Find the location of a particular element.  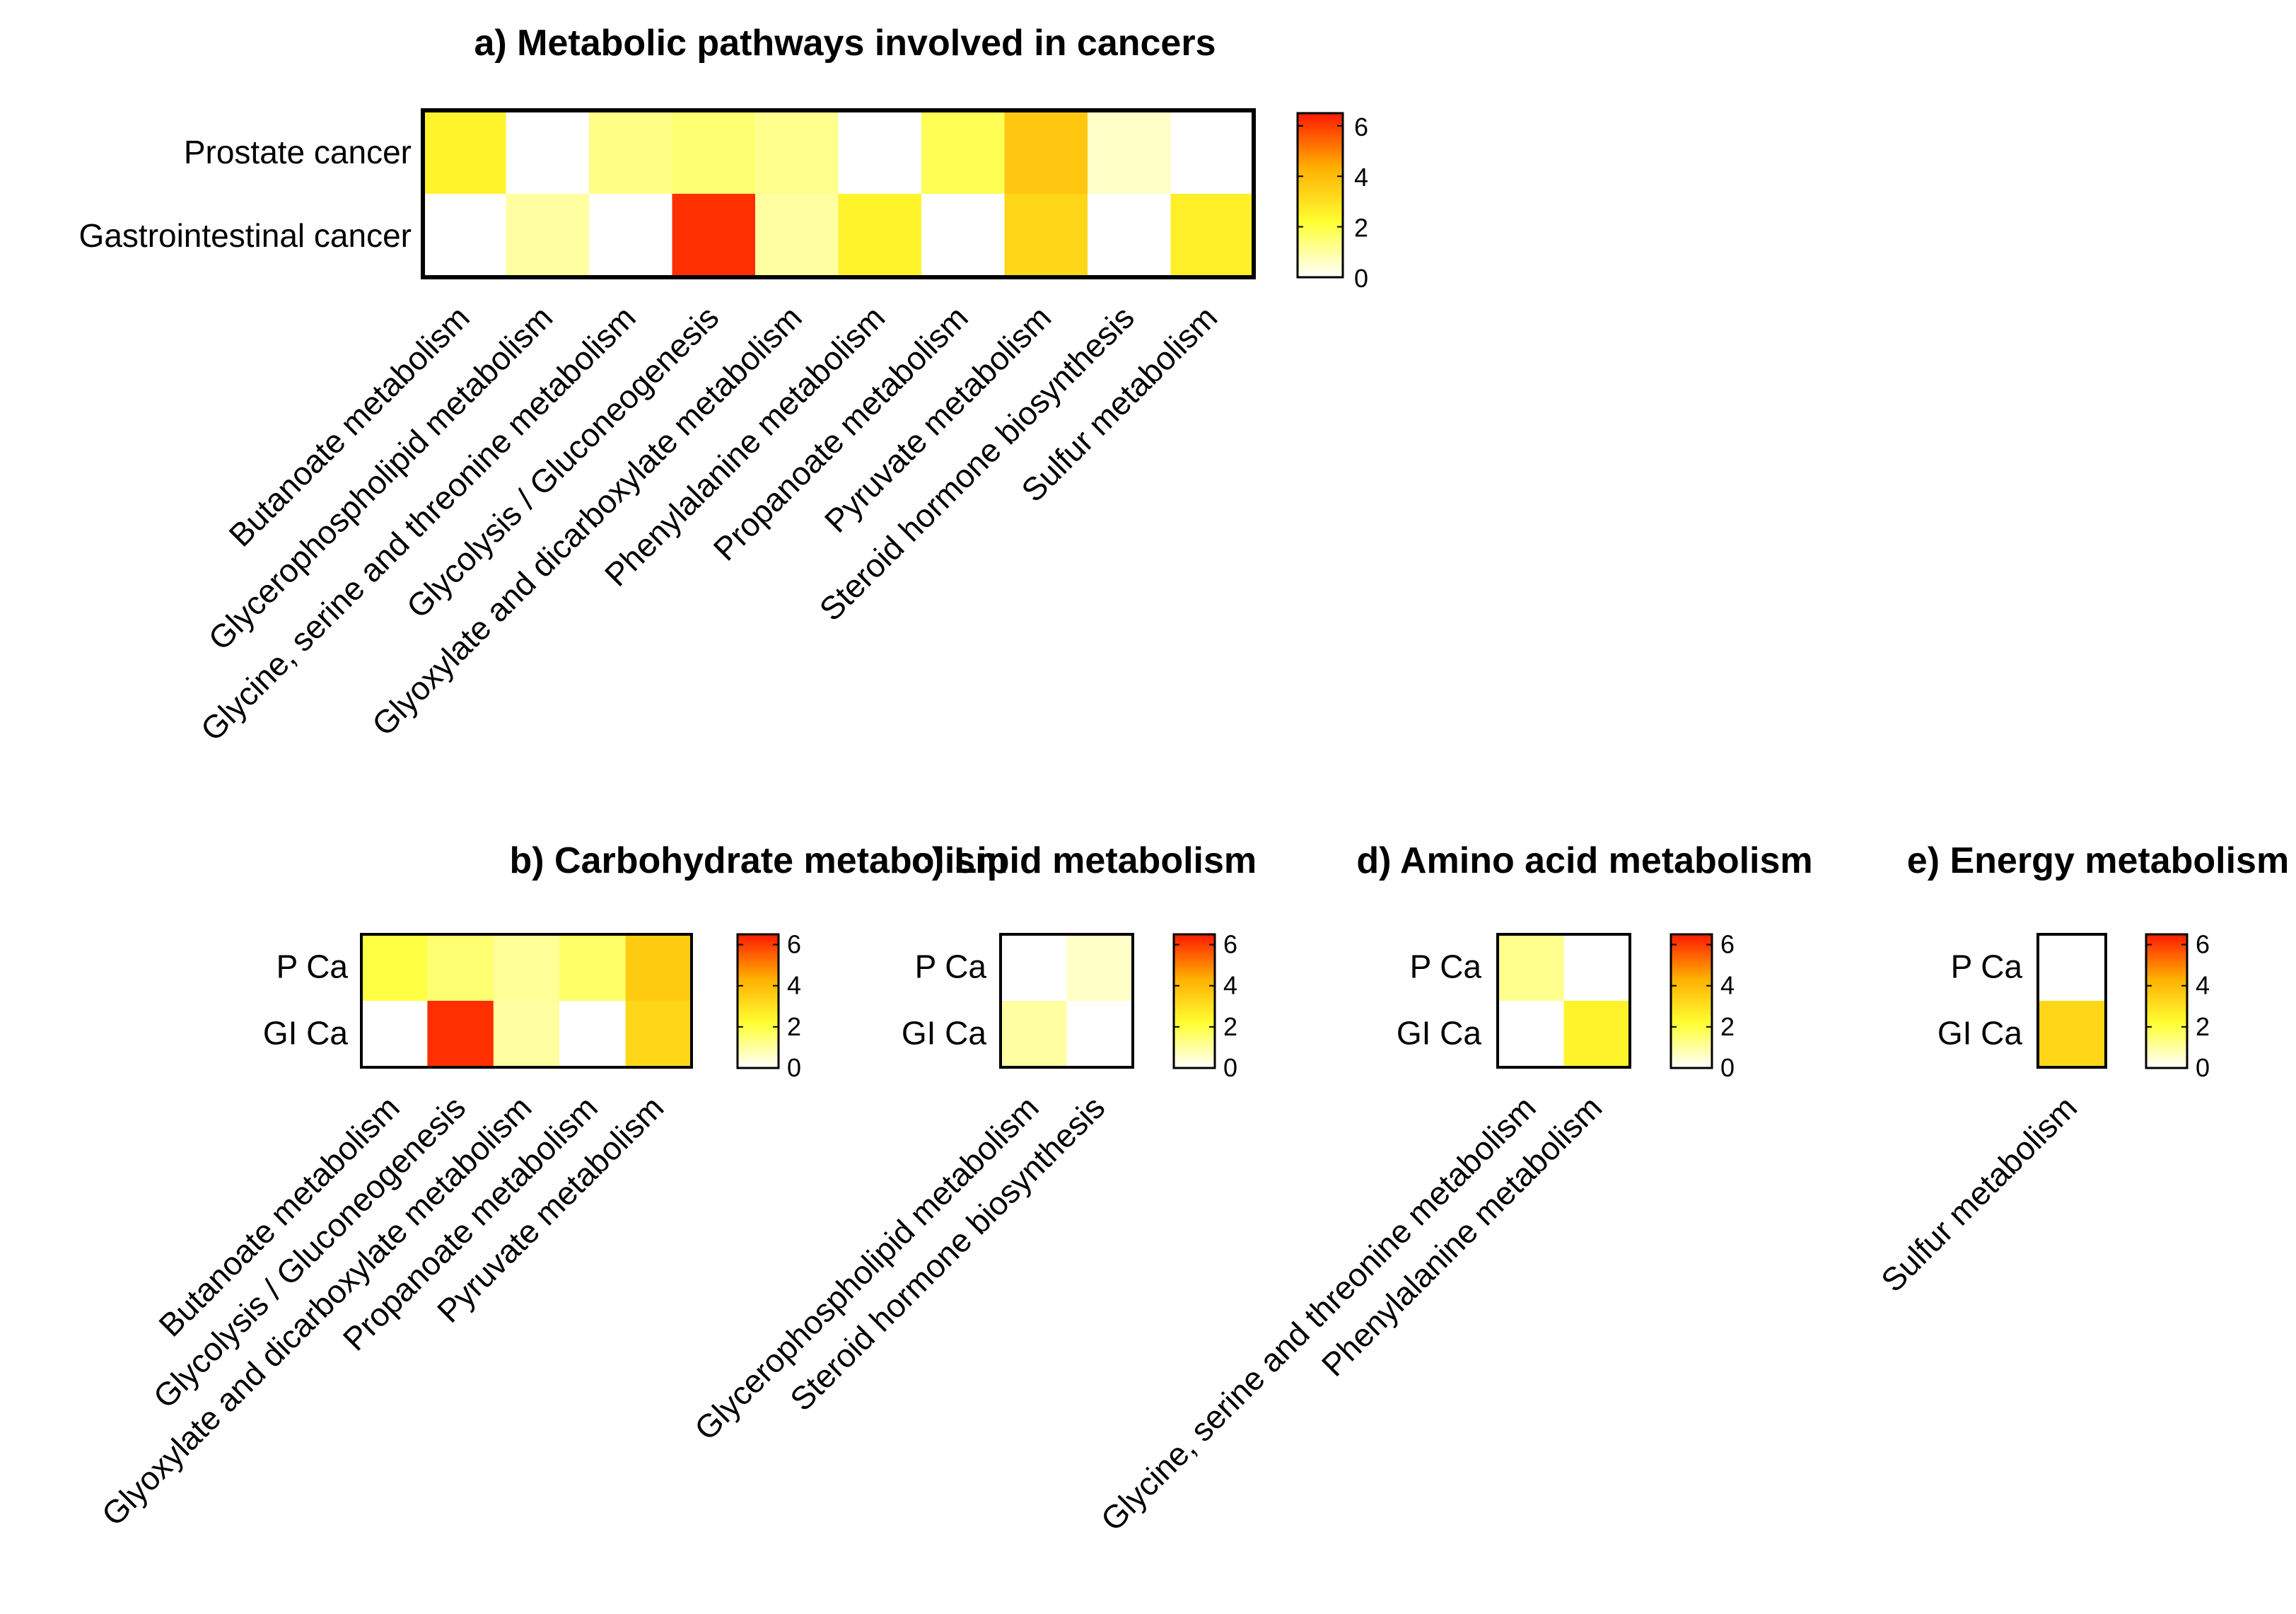

heatmap-cell-r0-c5 is located at coordinates (880, 152).